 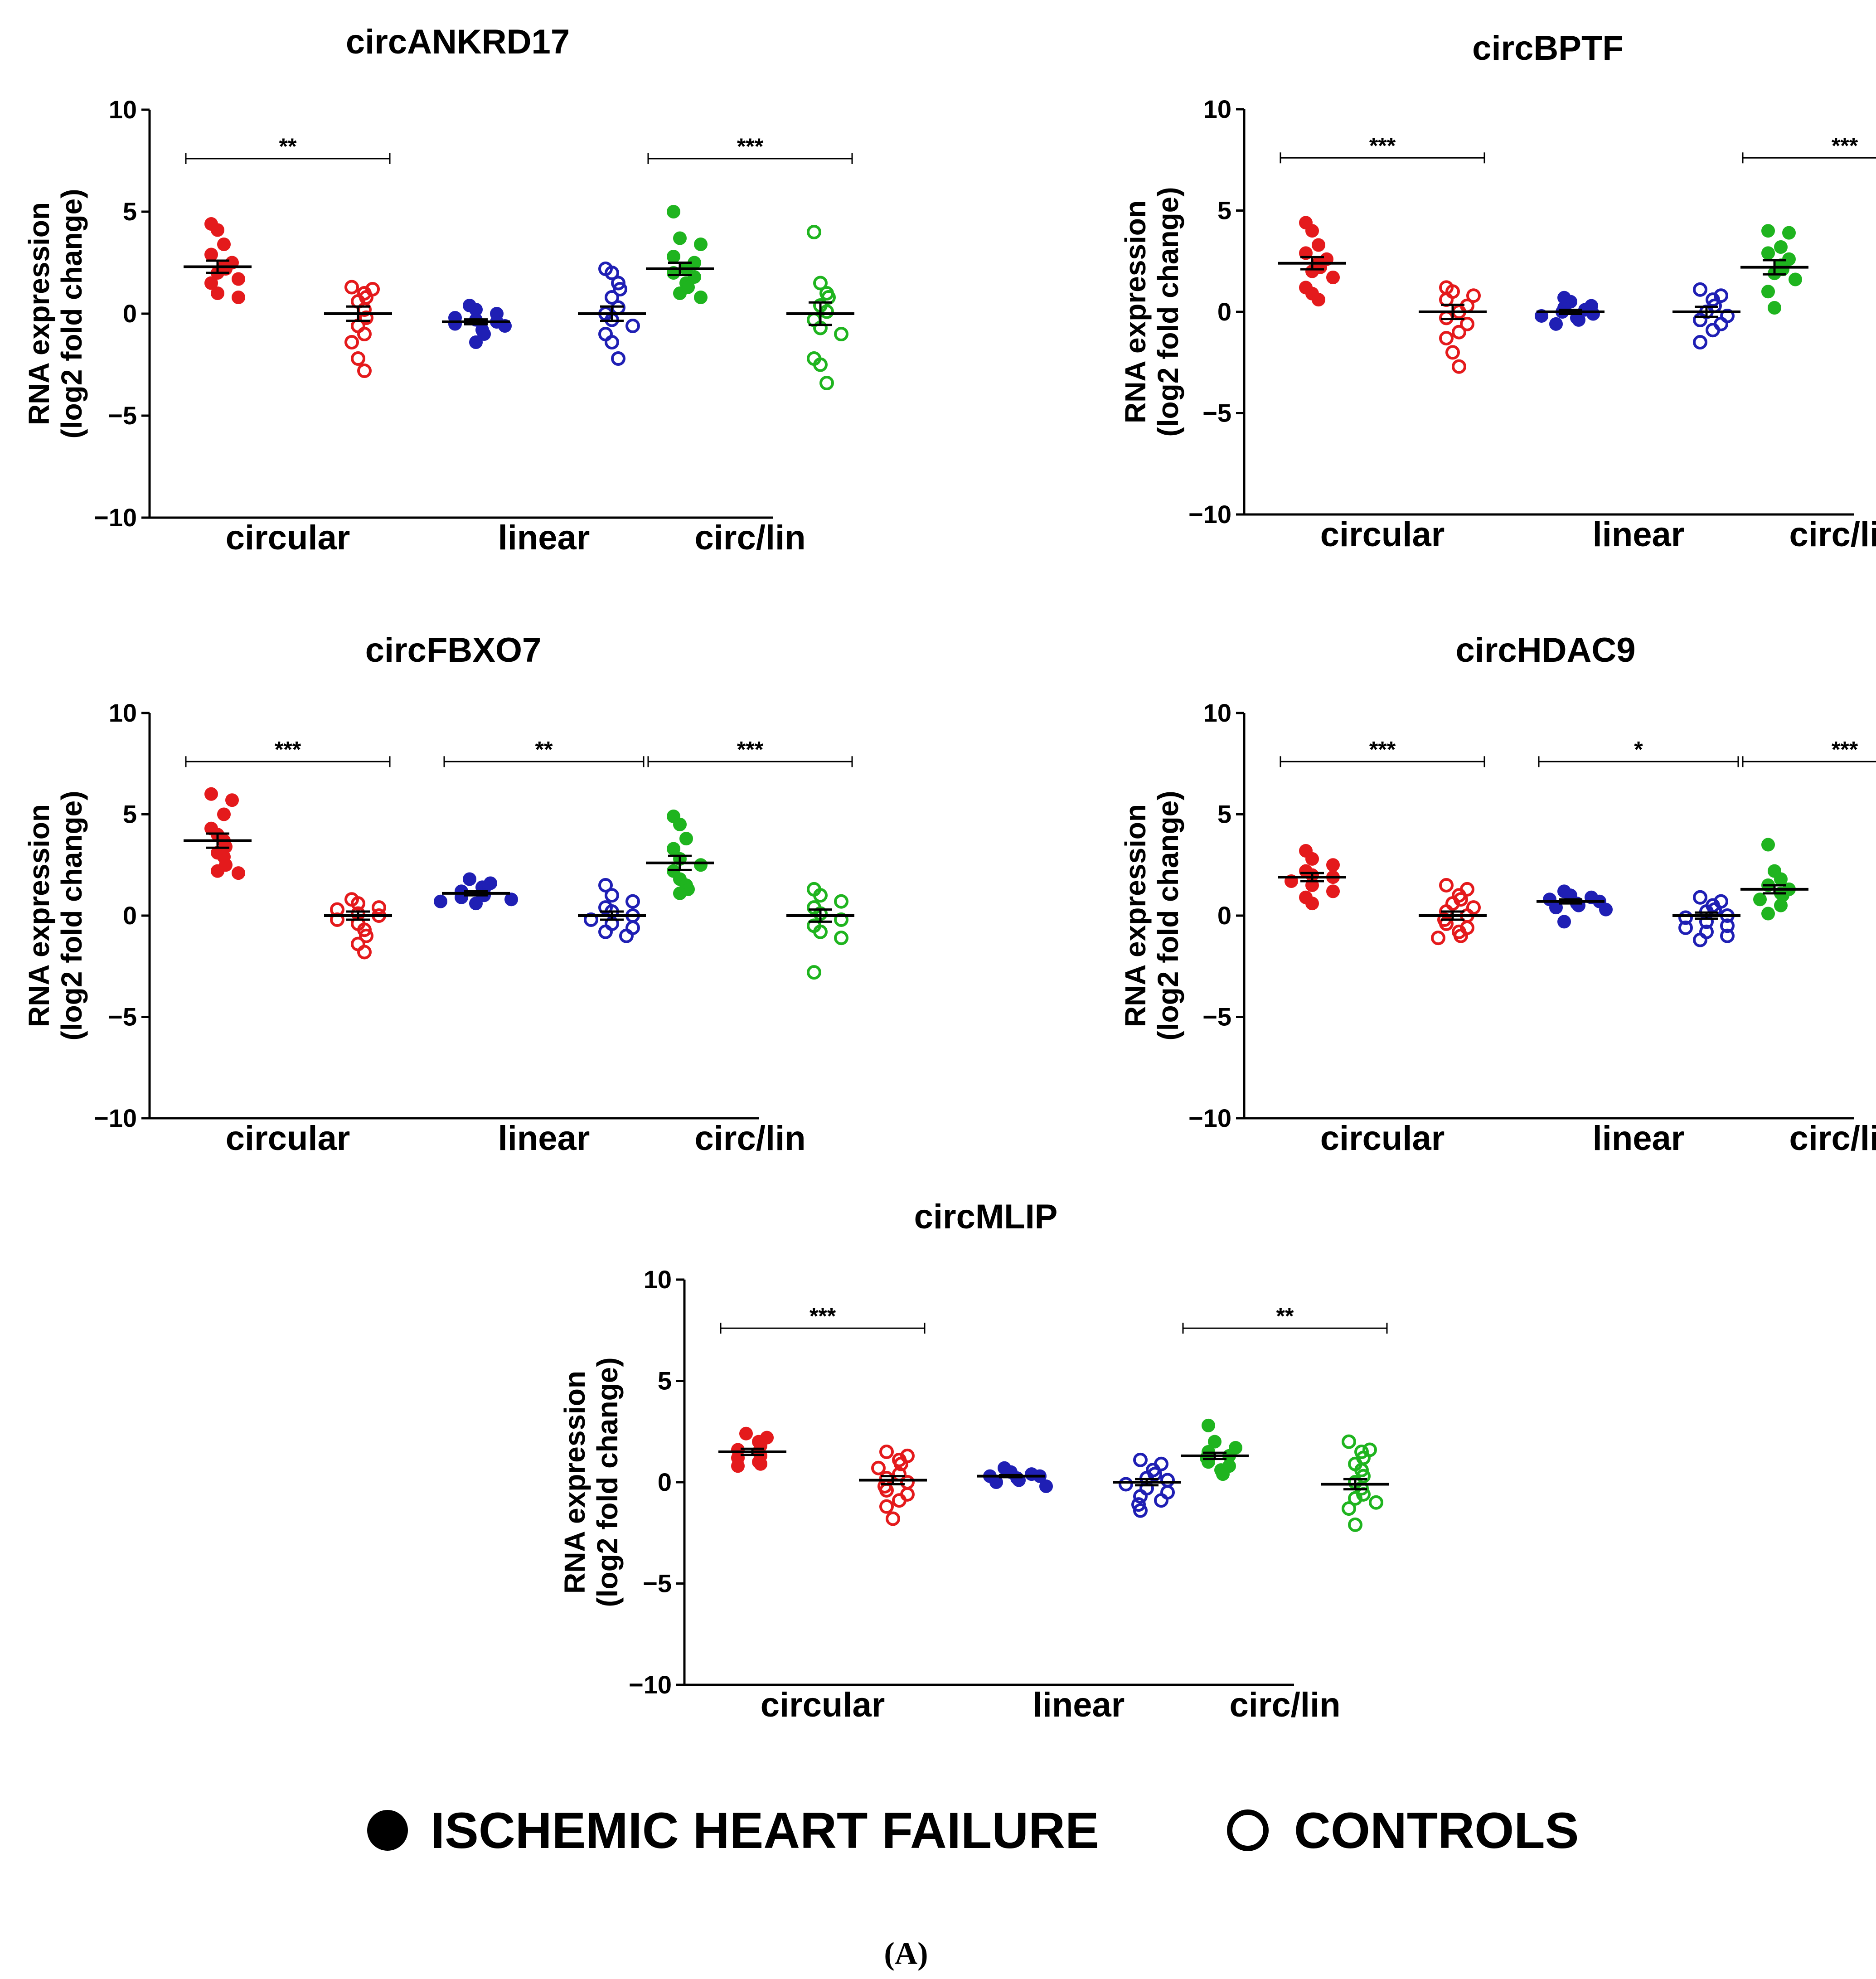 What do you see at coordinates (658, 1583) in the screenshot?
I see `y-tick-label: −5` at bounding box center [658, 1583].